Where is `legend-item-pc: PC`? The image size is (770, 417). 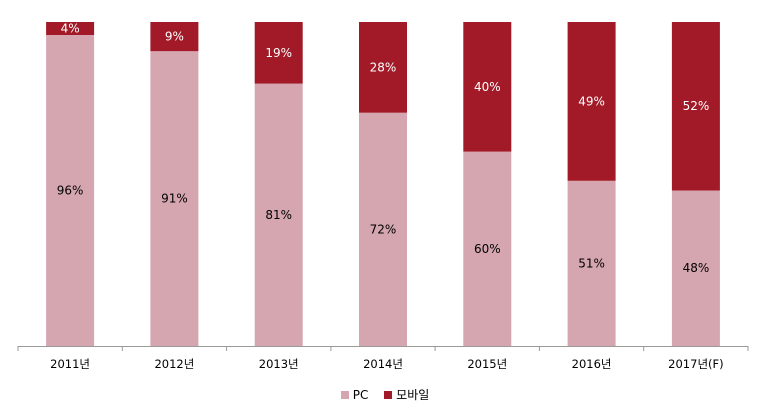
legend-item-pc: PC is located at coordinates (354, 394).